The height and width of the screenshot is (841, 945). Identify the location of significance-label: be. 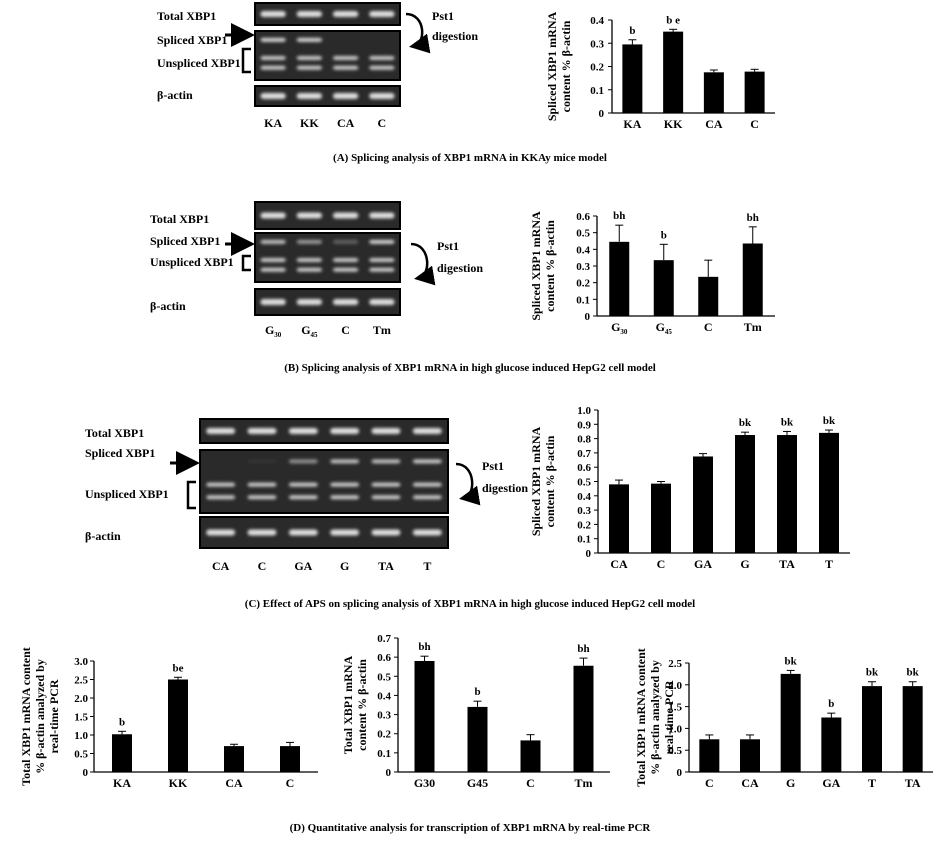
(178, 668).